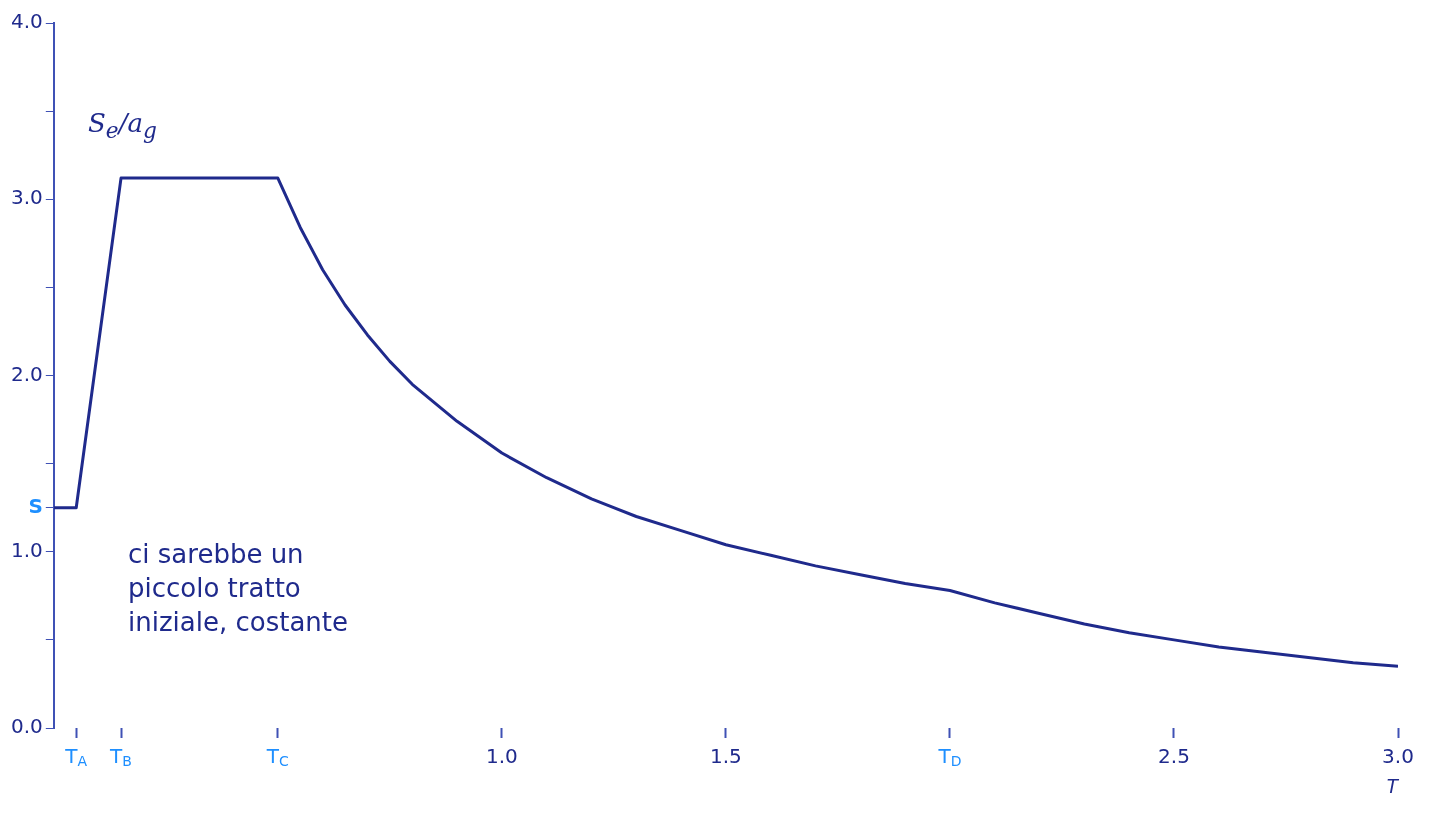 The height and width of the screenshot is (816, 1449). I want to click on x-tick-label: 1.0, so click(501, 756).